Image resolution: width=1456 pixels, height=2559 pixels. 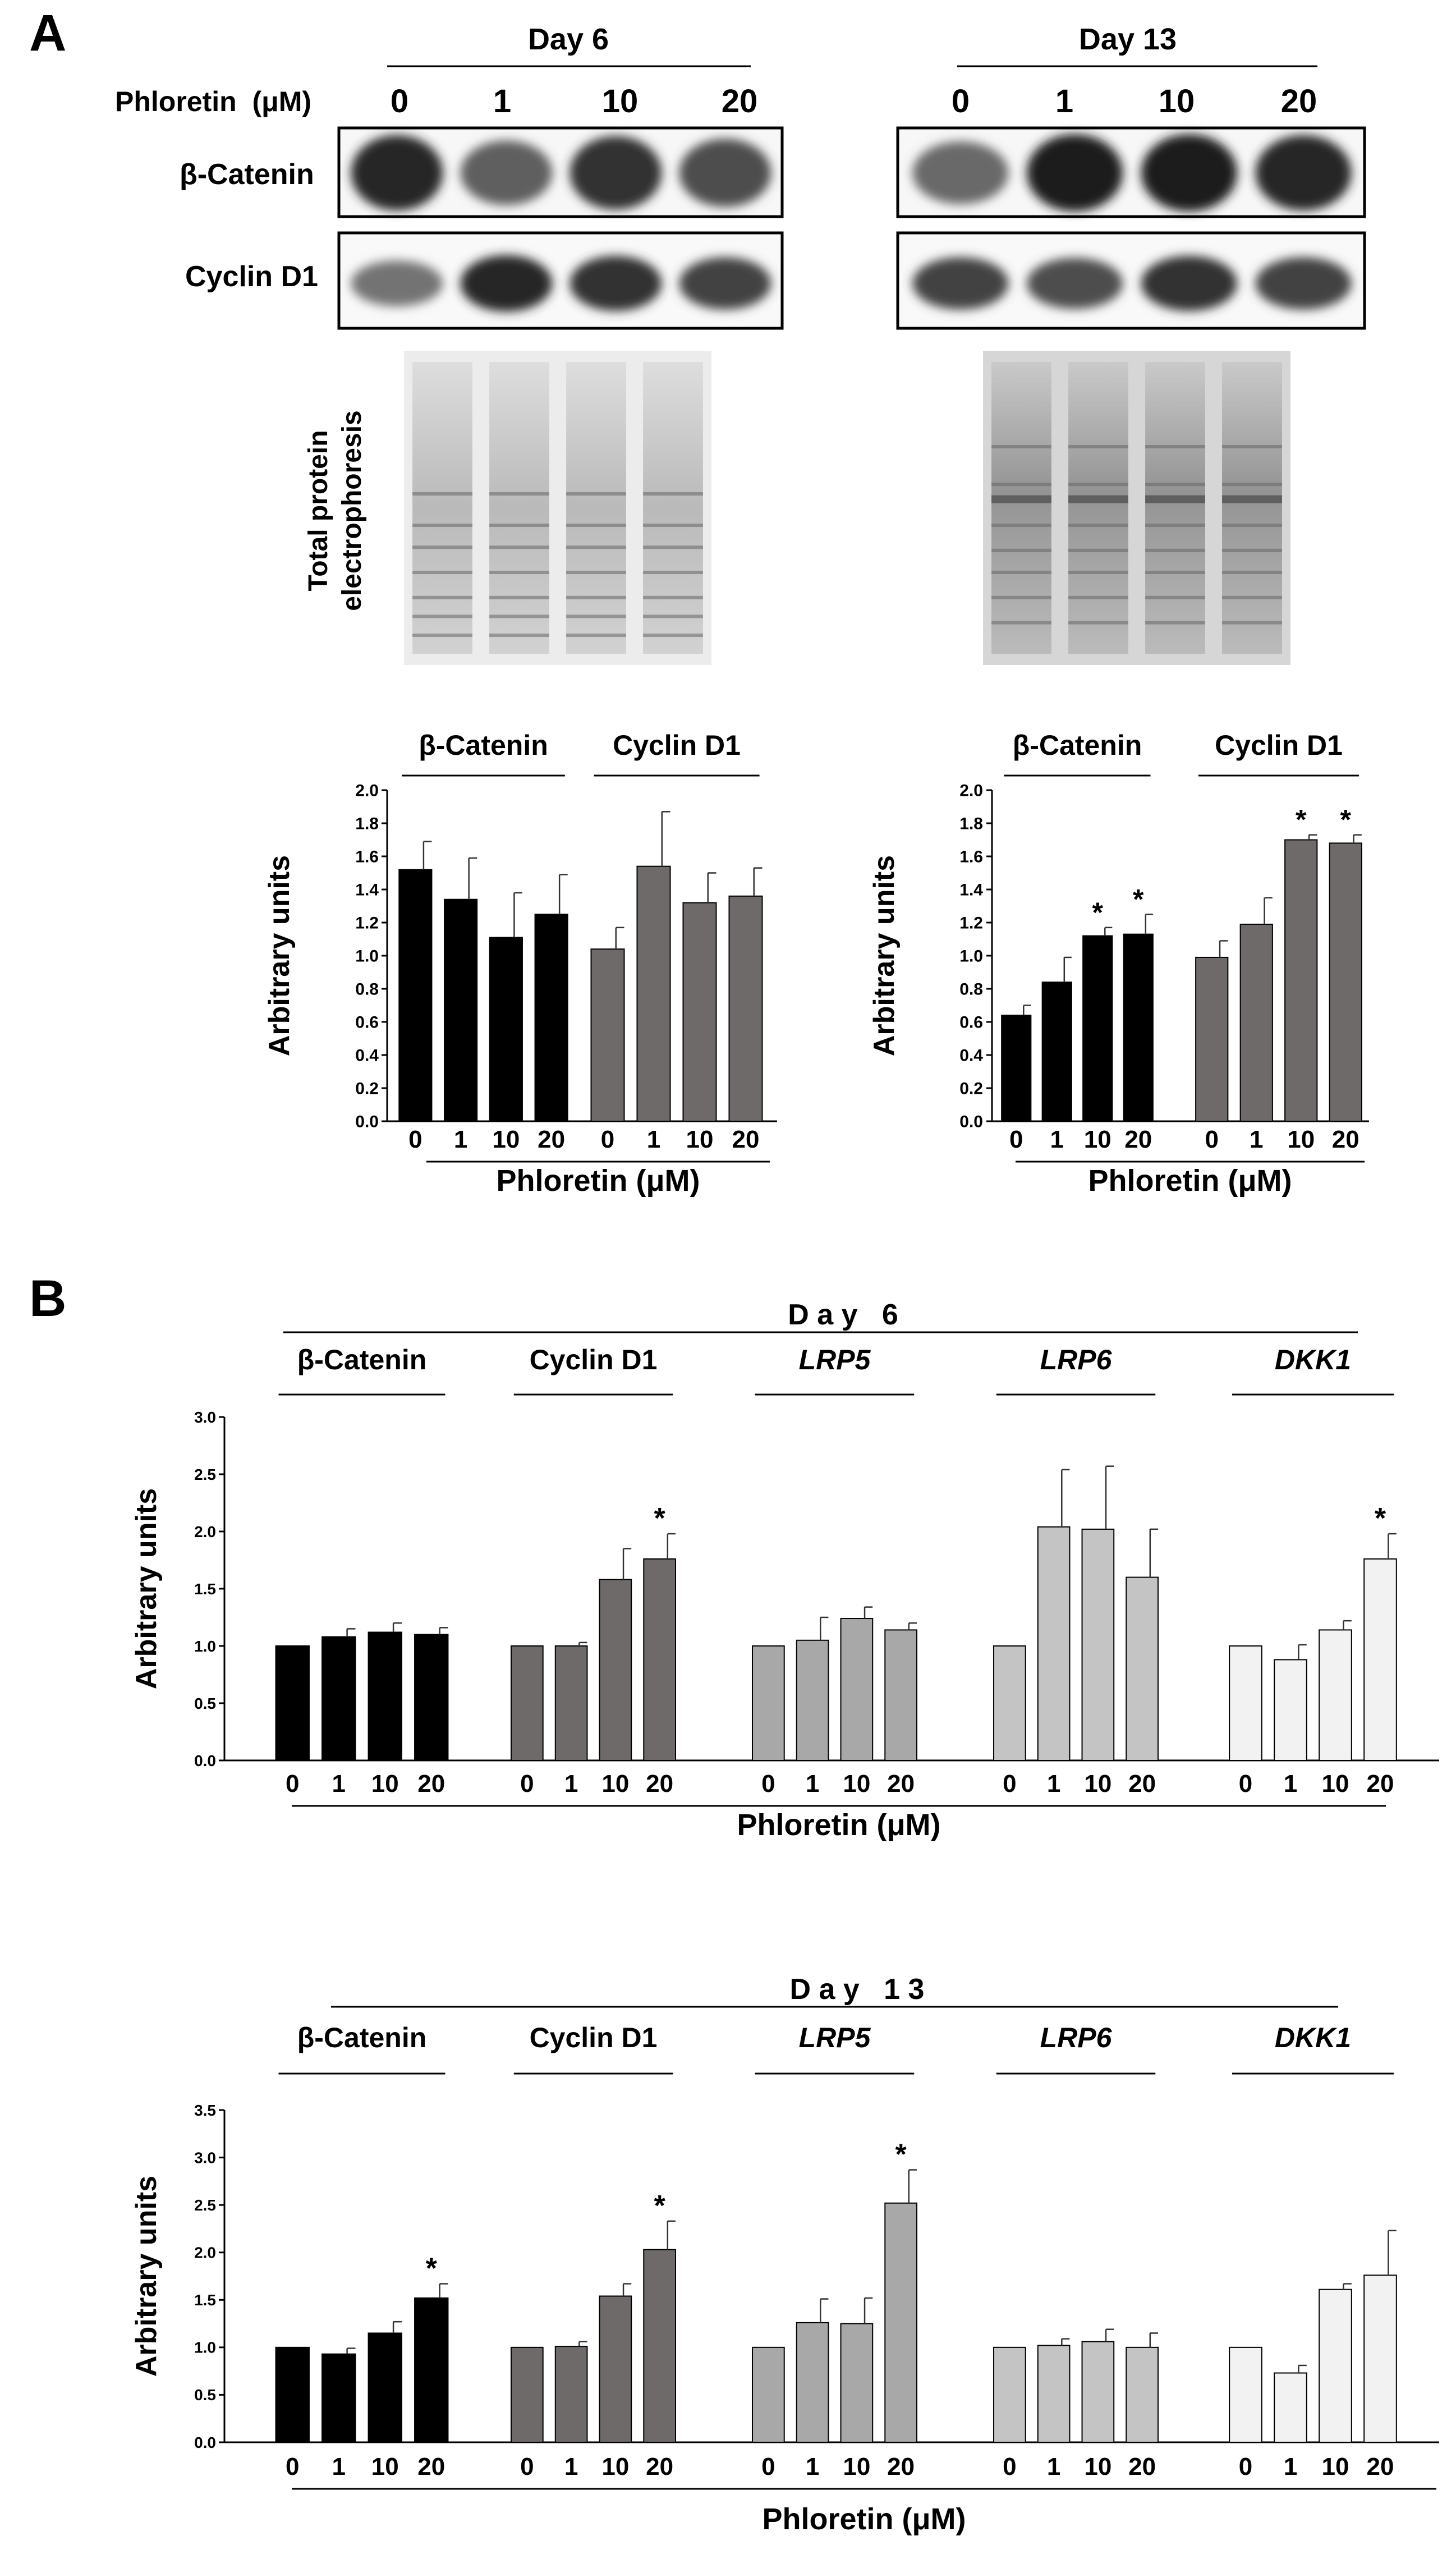 I want to click on y-tick-label: 1.0, so click(x=367, y=957).